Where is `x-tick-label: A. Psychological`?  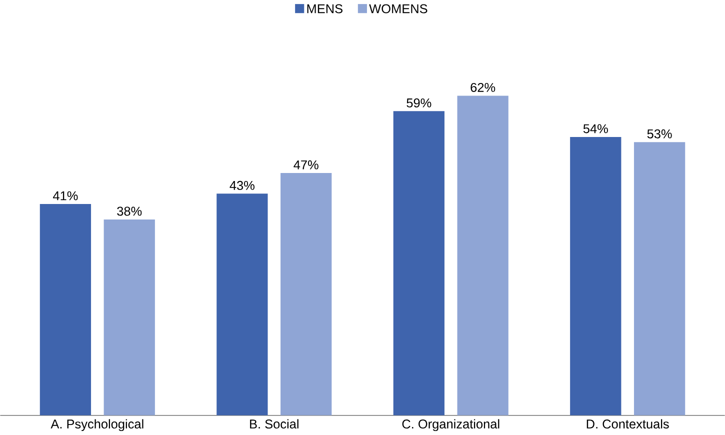
x-tick-label: A. Psychological is located at coordinates (97, 425).